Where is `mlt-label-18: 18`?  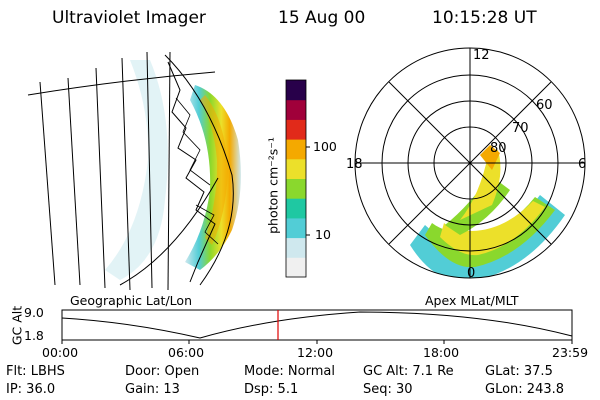 mlt-label-18: 18 is located at coordinates (354, 164).